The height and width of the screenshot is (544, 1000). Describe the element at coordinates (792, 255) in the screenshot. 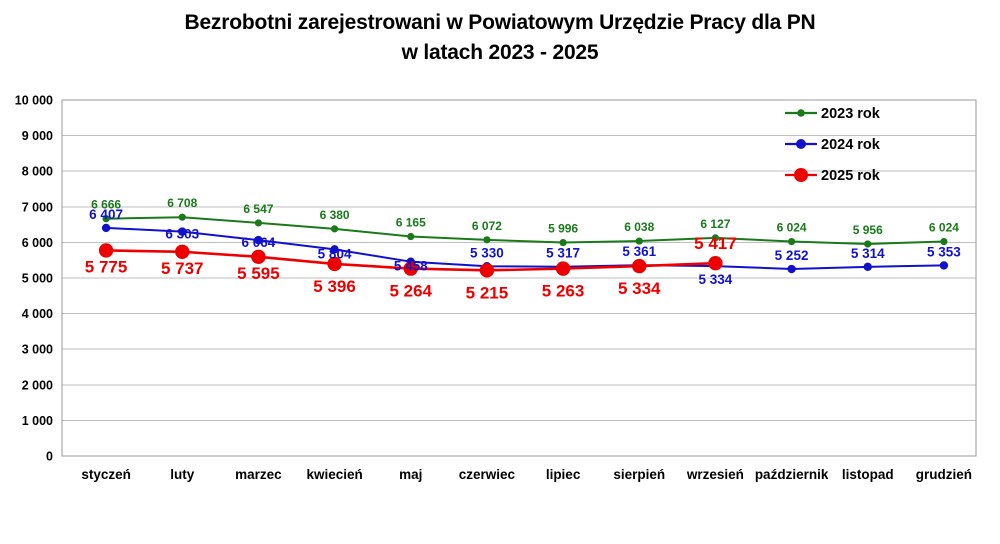

I see `data-point-label: 5 252` at that location.